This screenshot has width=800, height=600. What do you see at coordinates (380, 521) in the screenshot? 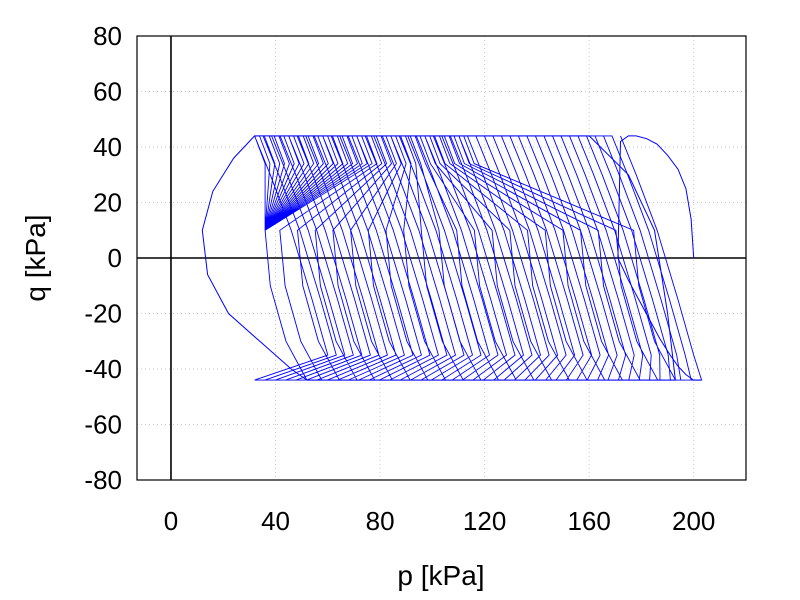
I see `x-tick-label: 80` at bounding box center [380, 521].